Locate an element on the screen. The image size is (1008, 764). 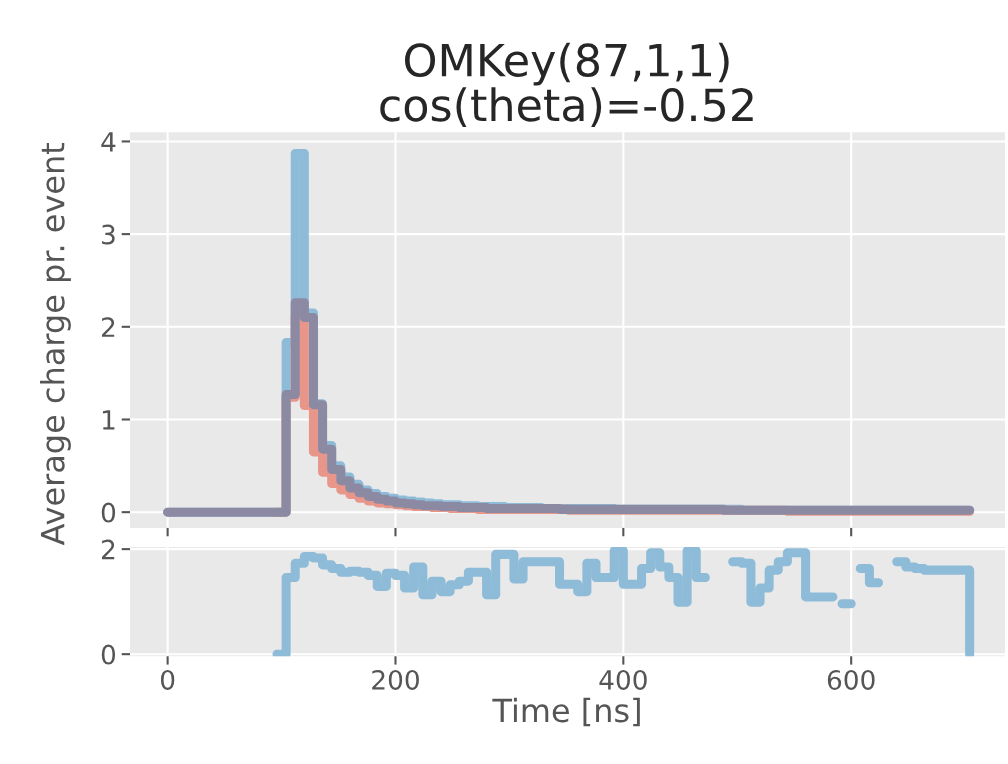
chart-title: OMKey(87,1,1) cos(theta)=-0.52 is located at coordinates (566, 84).